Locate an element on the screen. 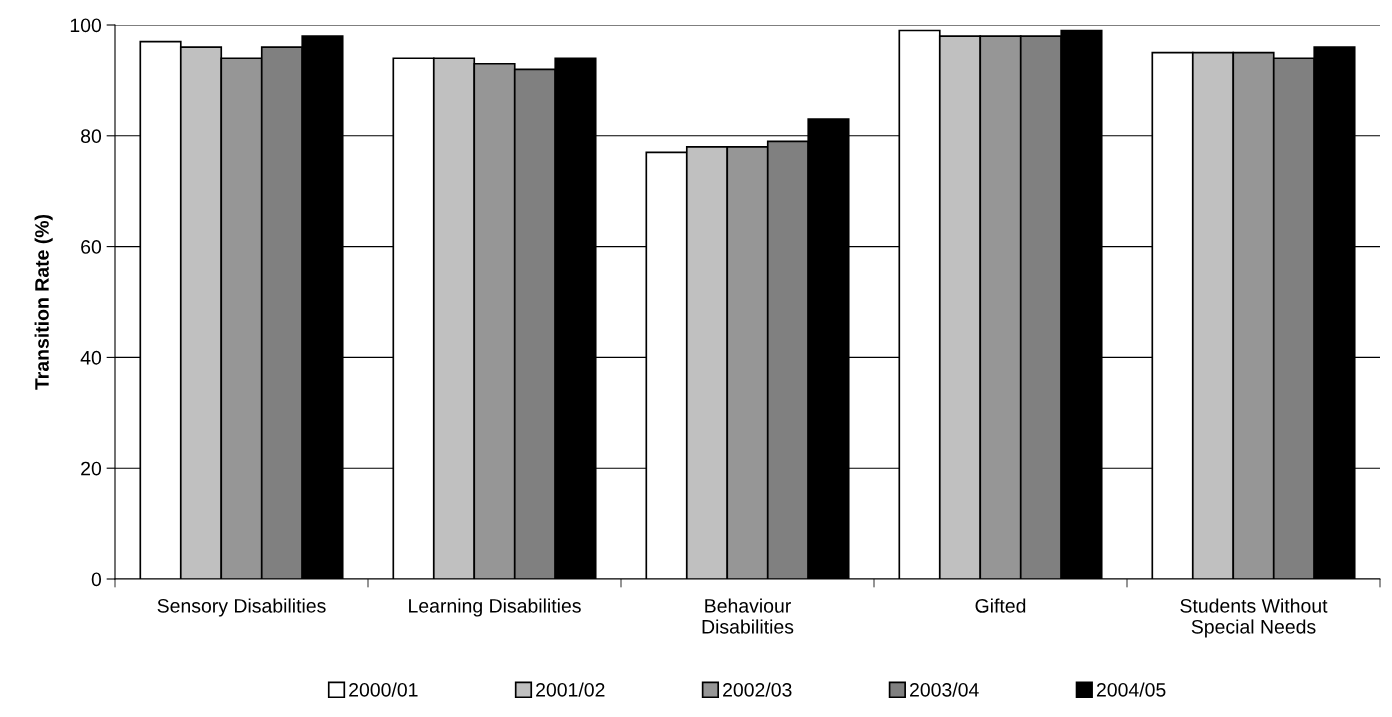  y-tick-label: 100 is located at coordinates (86, 25).